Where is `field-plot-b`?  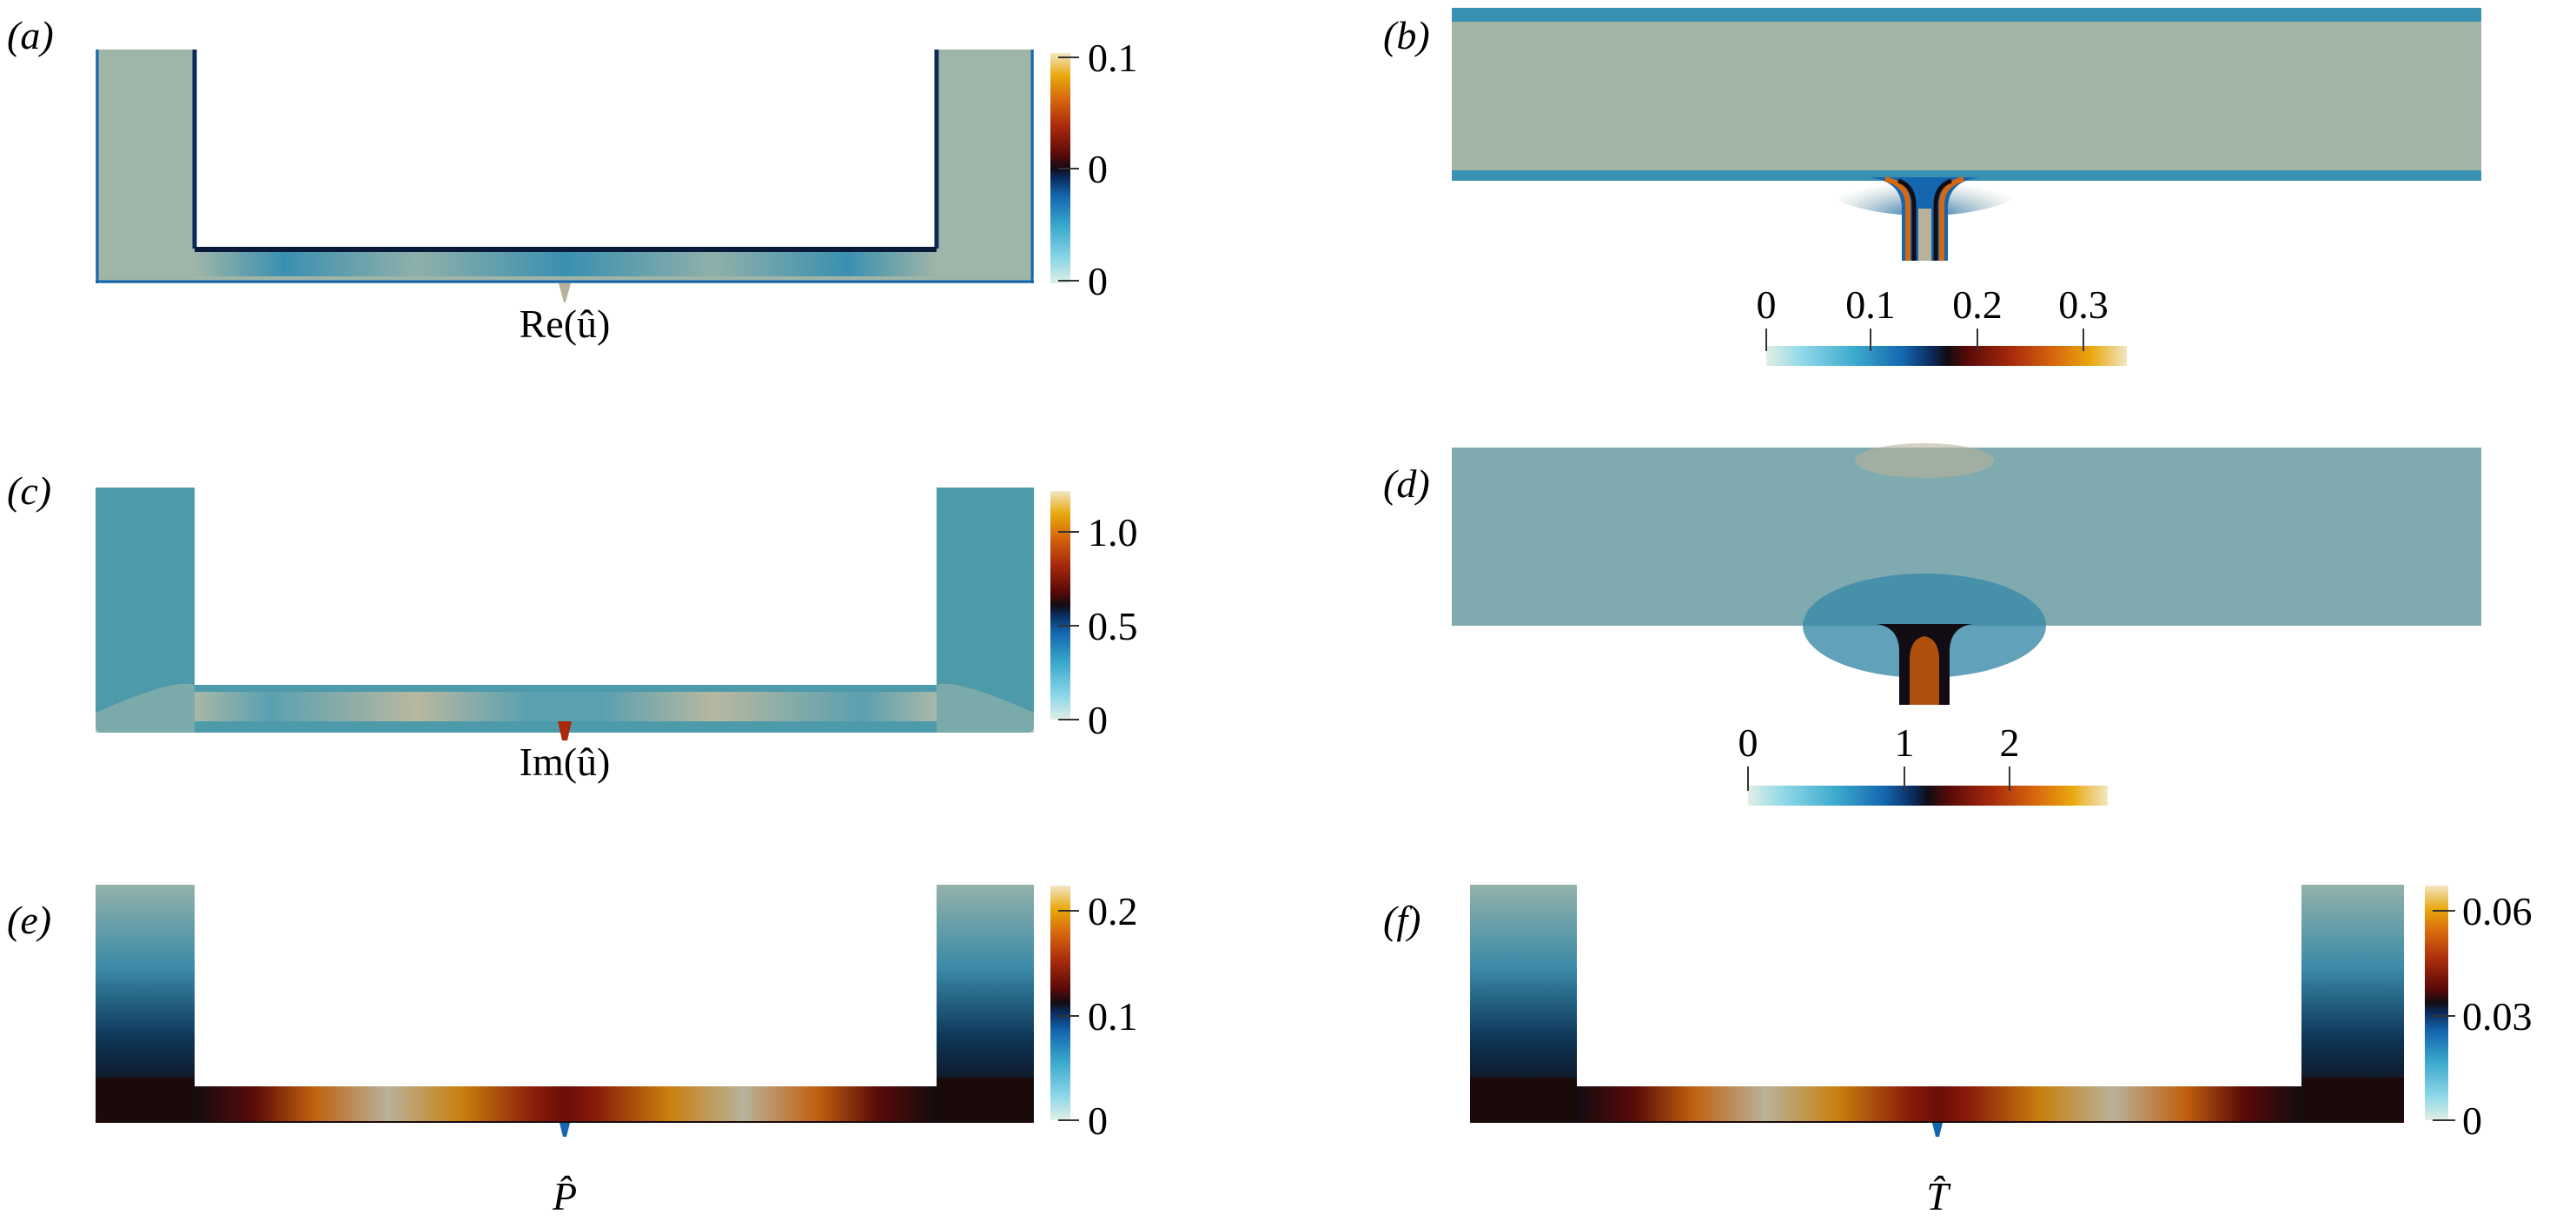 field-plot-b is located at coordinates (1966, 134).